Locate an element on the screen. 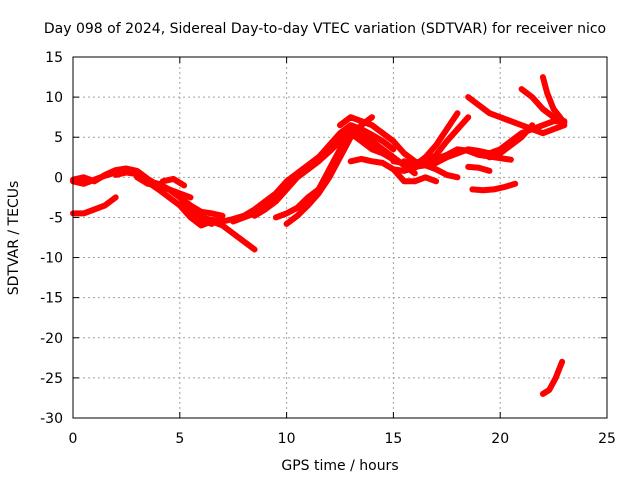 The width and height of the screenshot is (640, 480). series-line-arc3 is located at coordinates (94, 205).